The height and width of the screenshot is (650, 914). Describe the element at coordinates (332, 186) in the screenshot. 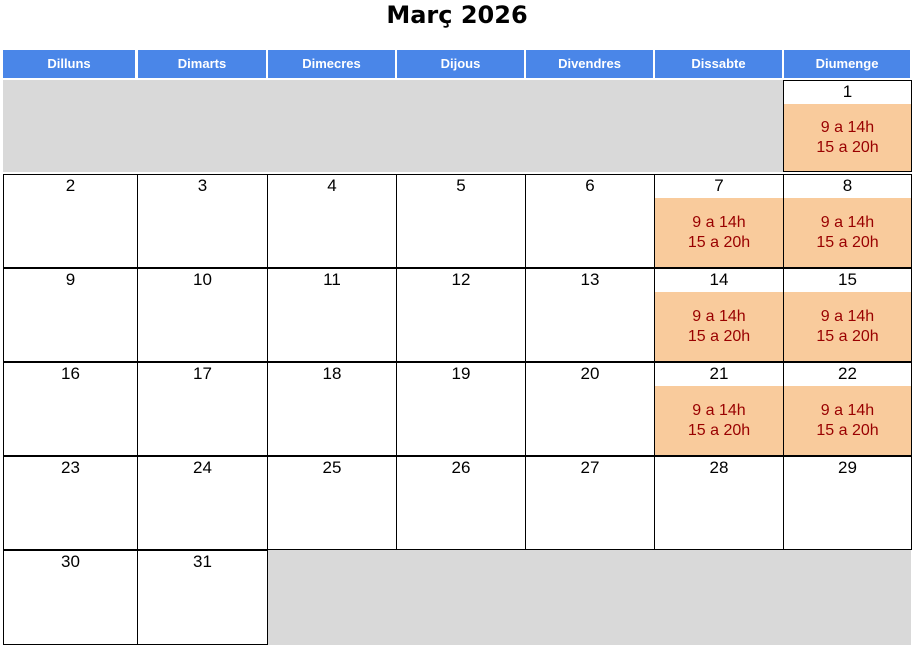

I see `day-number: 4` at that location.